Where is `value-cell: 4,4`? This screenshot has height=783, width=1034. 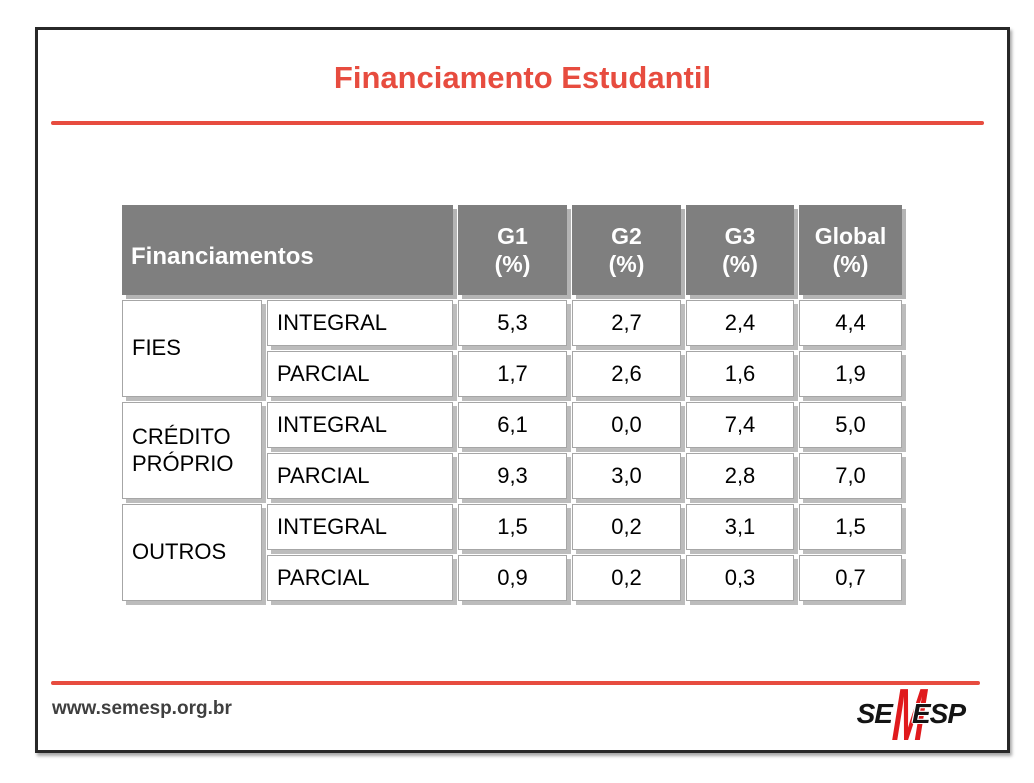 value-cell: 4,4 is located at coordinates (850, 323).